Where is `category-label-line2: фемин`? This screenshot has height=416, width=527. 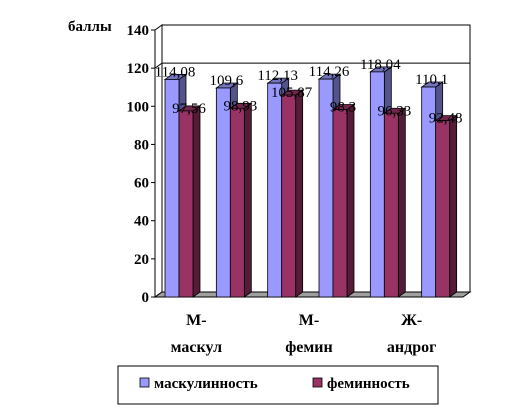
category-label-line2: фемин is located at coordinates (309, 347).